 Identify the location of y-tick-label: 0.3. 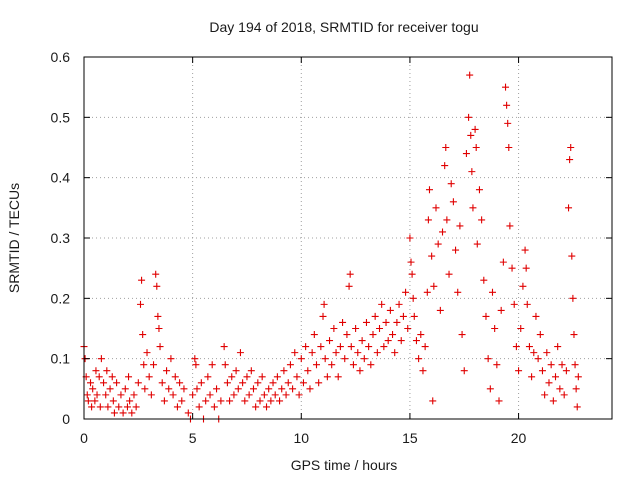
(61, 238).